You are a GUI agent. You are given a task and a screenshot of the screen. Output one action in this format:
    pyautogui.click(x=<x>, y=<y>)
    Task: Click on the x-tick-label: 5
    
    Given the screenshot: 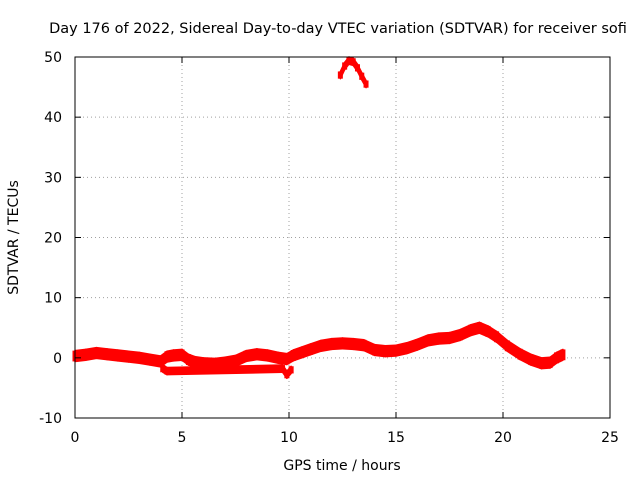 What is the action you would take?
    pyautogui.click(x=182, y=438)
    